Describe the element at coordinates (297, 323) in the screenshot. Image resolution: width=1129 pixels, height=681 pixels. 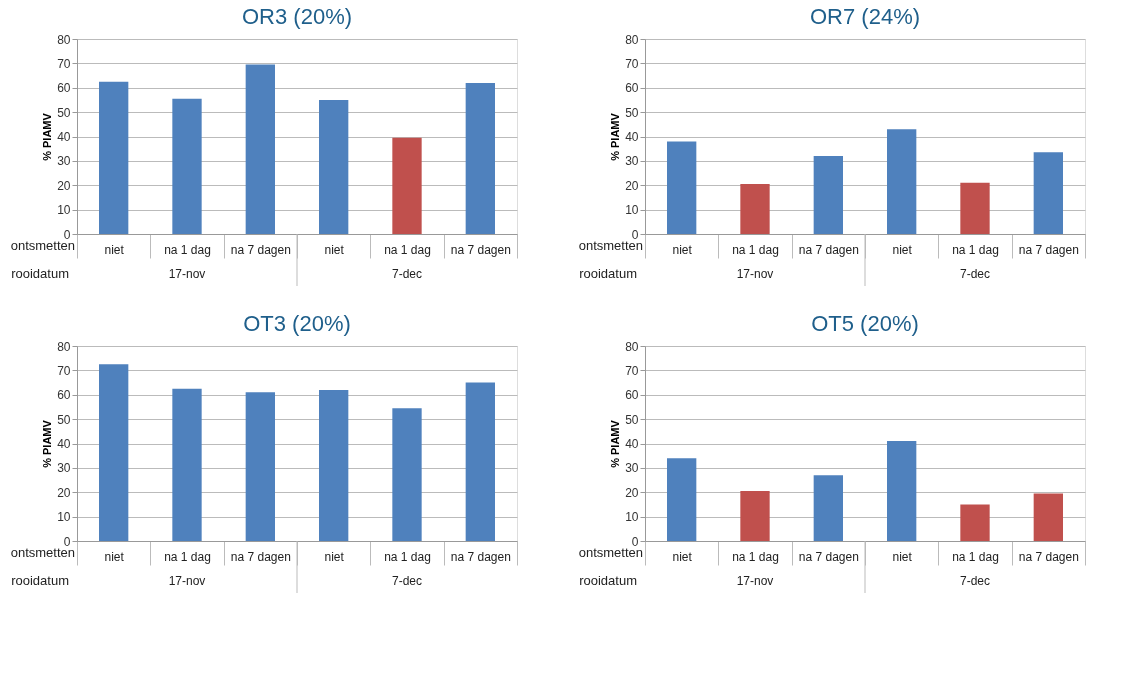
I see `chart-title: OT3 (20%)` at that location.